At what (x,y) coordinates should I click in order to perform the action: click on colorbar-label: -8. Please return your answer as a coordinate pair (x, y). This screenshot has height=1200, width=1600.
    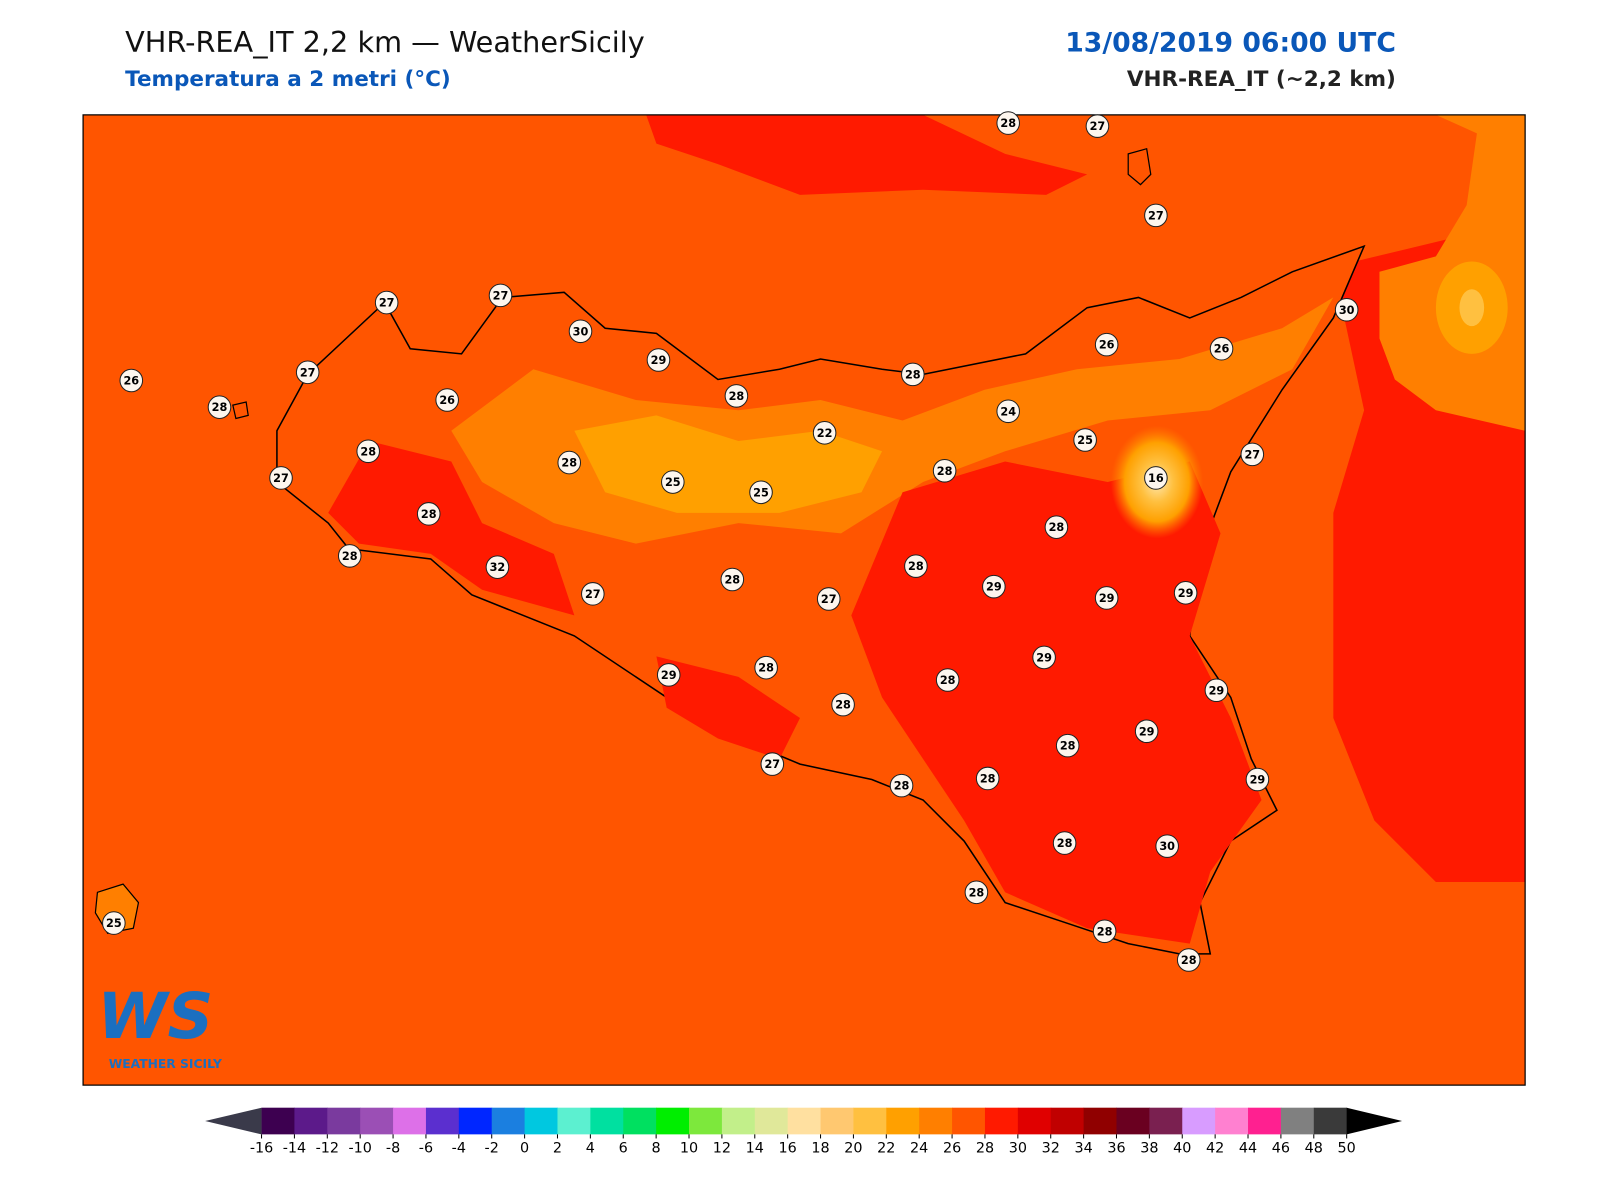
    Looking at the image, I should click on (393, 1149).